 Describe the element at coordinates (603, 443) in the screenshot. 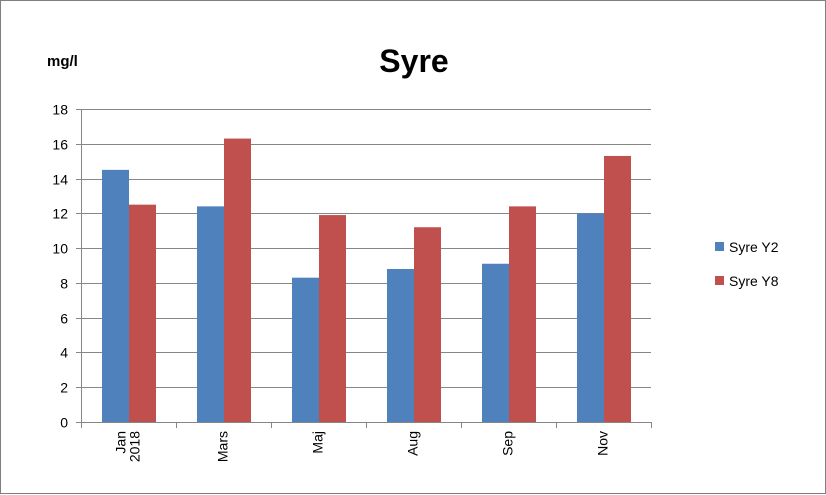

I see `x-tick-label: Nov` at that location.